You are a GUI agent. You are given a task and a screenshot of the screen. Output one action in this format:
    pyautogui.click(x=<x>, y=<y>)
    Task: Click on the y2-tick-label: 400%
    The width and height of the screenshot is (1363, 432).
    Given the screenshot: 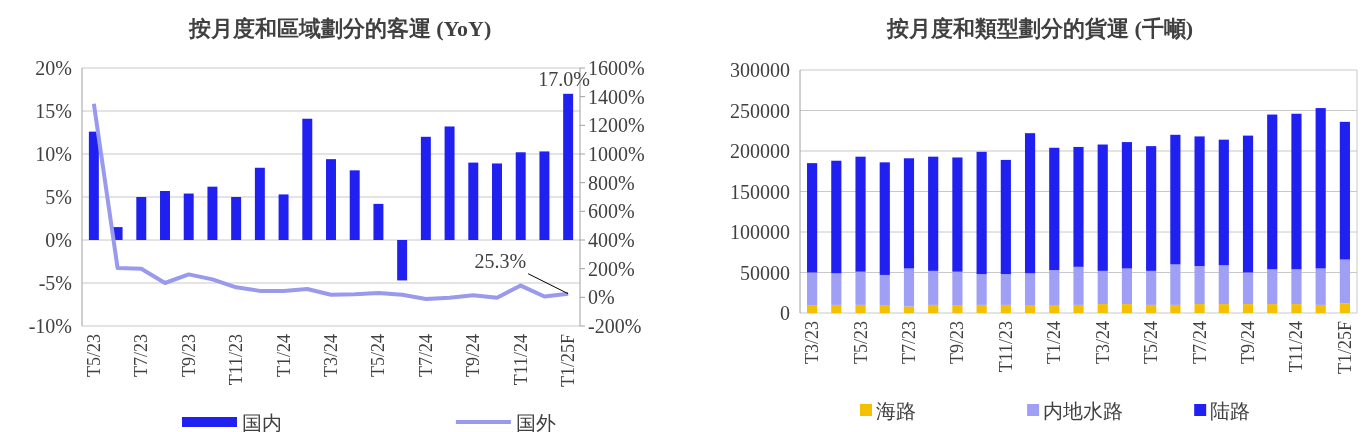 What is the action you would take?
    pyautogui.click(x=611, y=240)
    